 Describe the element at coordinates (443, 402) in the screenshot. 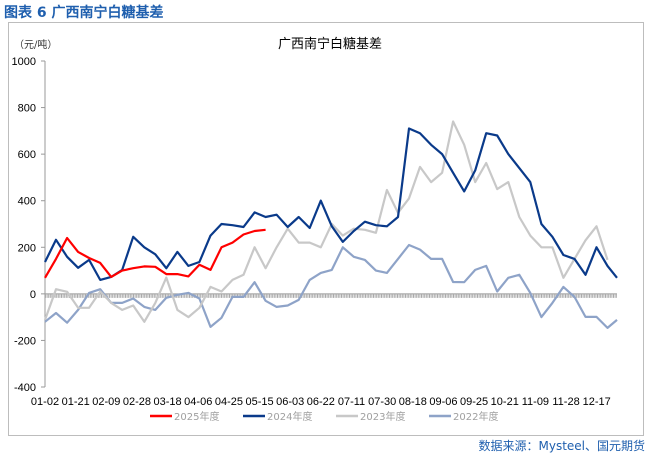

I see `x-tick-label: 09-06` at that location.